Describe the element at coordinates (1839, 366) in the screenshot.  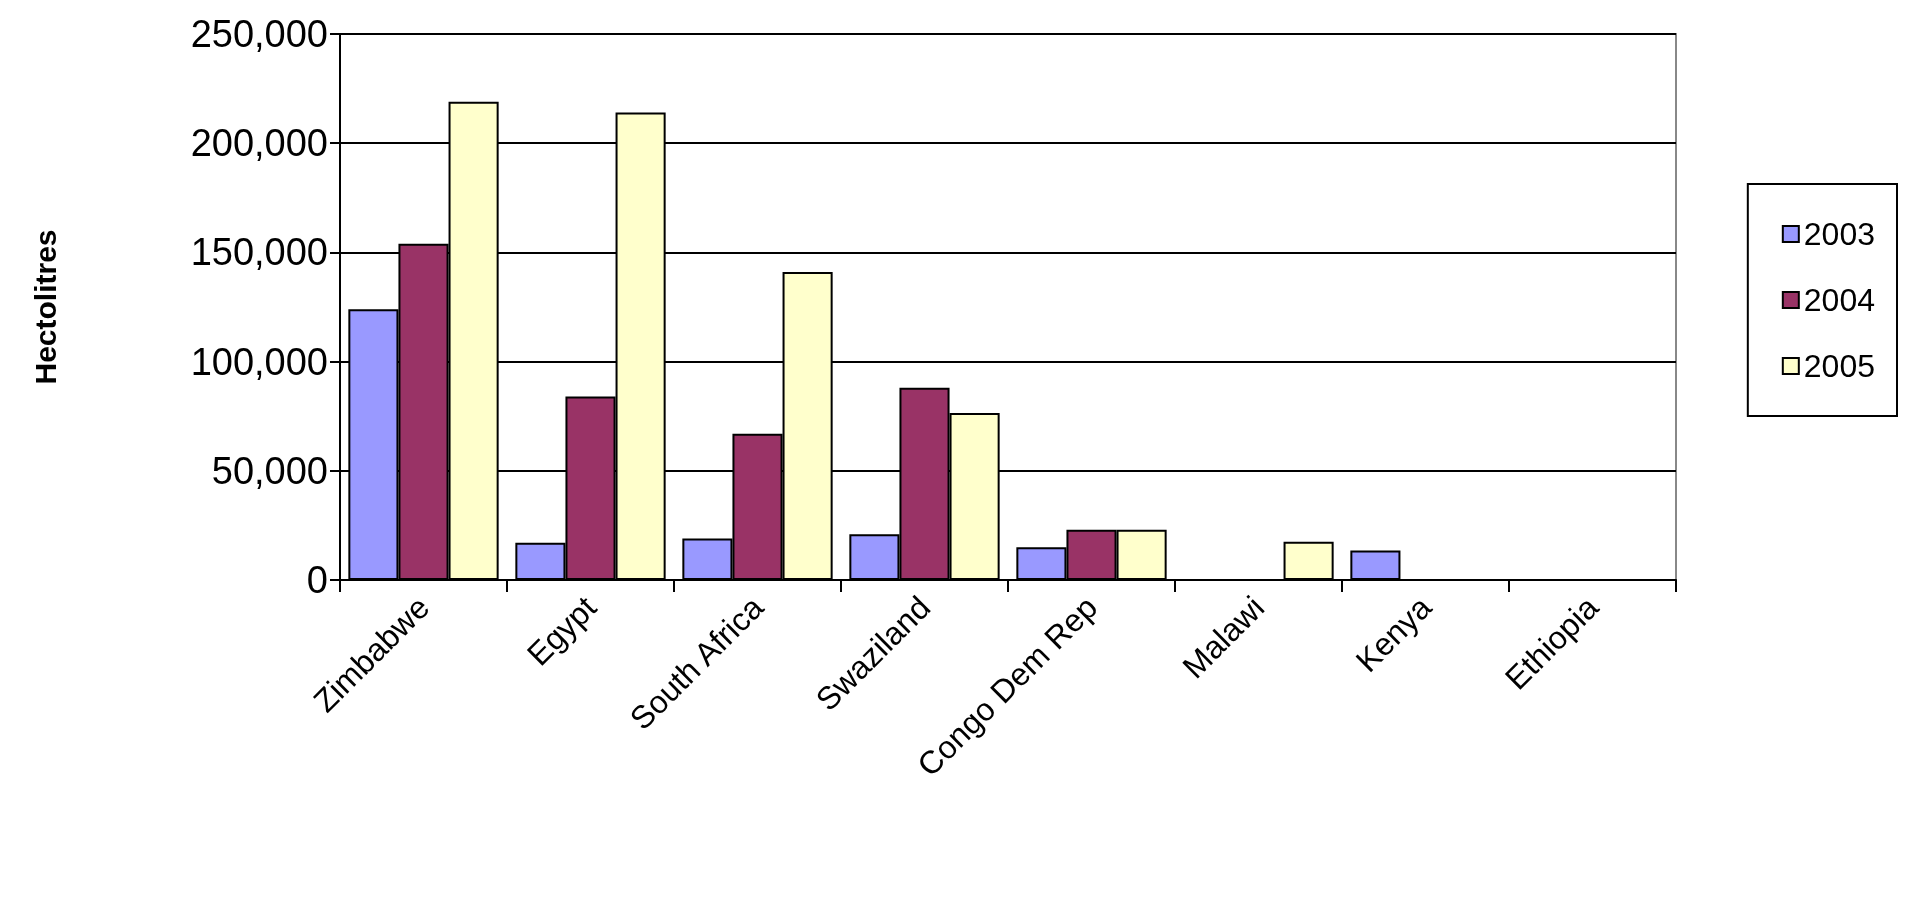
I see `legend-label: 2005` at that location.